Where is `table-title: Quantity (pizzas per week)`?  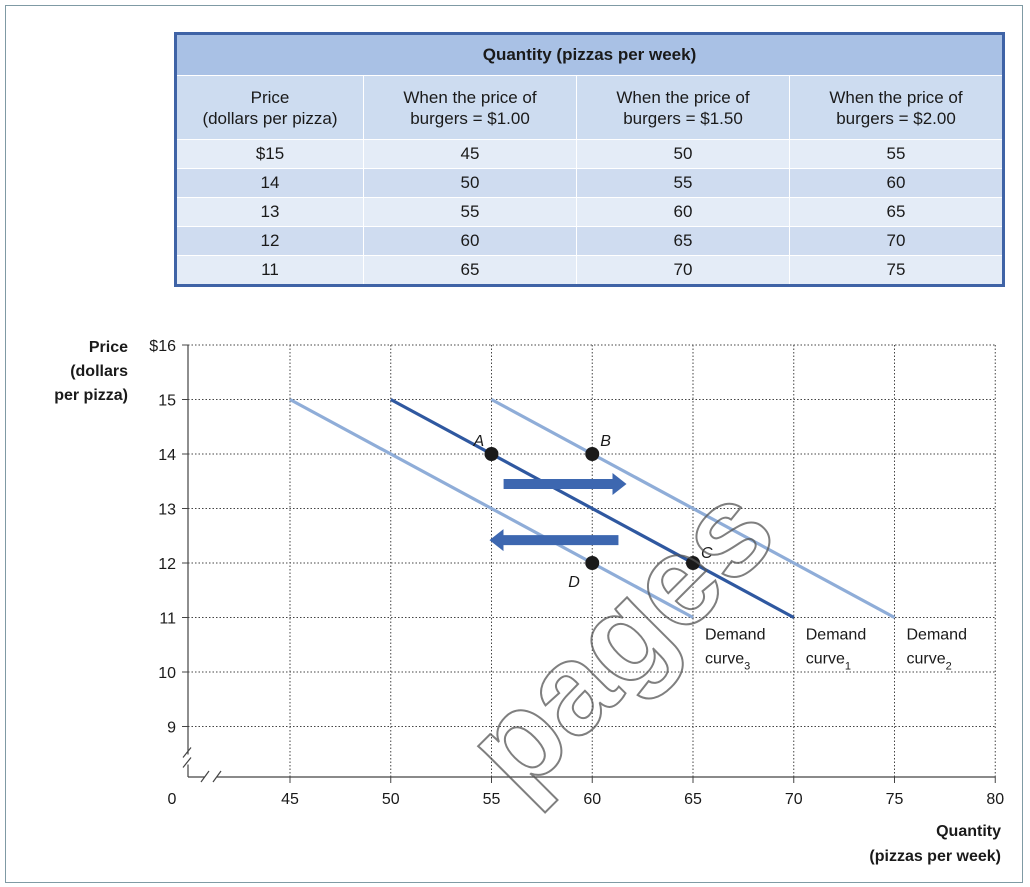 table-title: Quantity (pizzas per week) is located at coordinates (589, 54).